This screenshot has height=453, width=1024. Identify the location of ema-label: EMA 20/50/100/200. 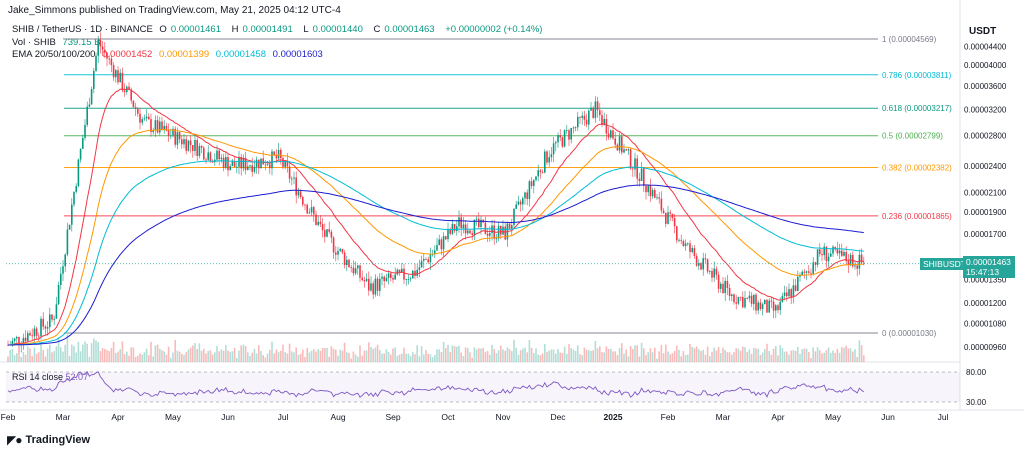
(54, 54).